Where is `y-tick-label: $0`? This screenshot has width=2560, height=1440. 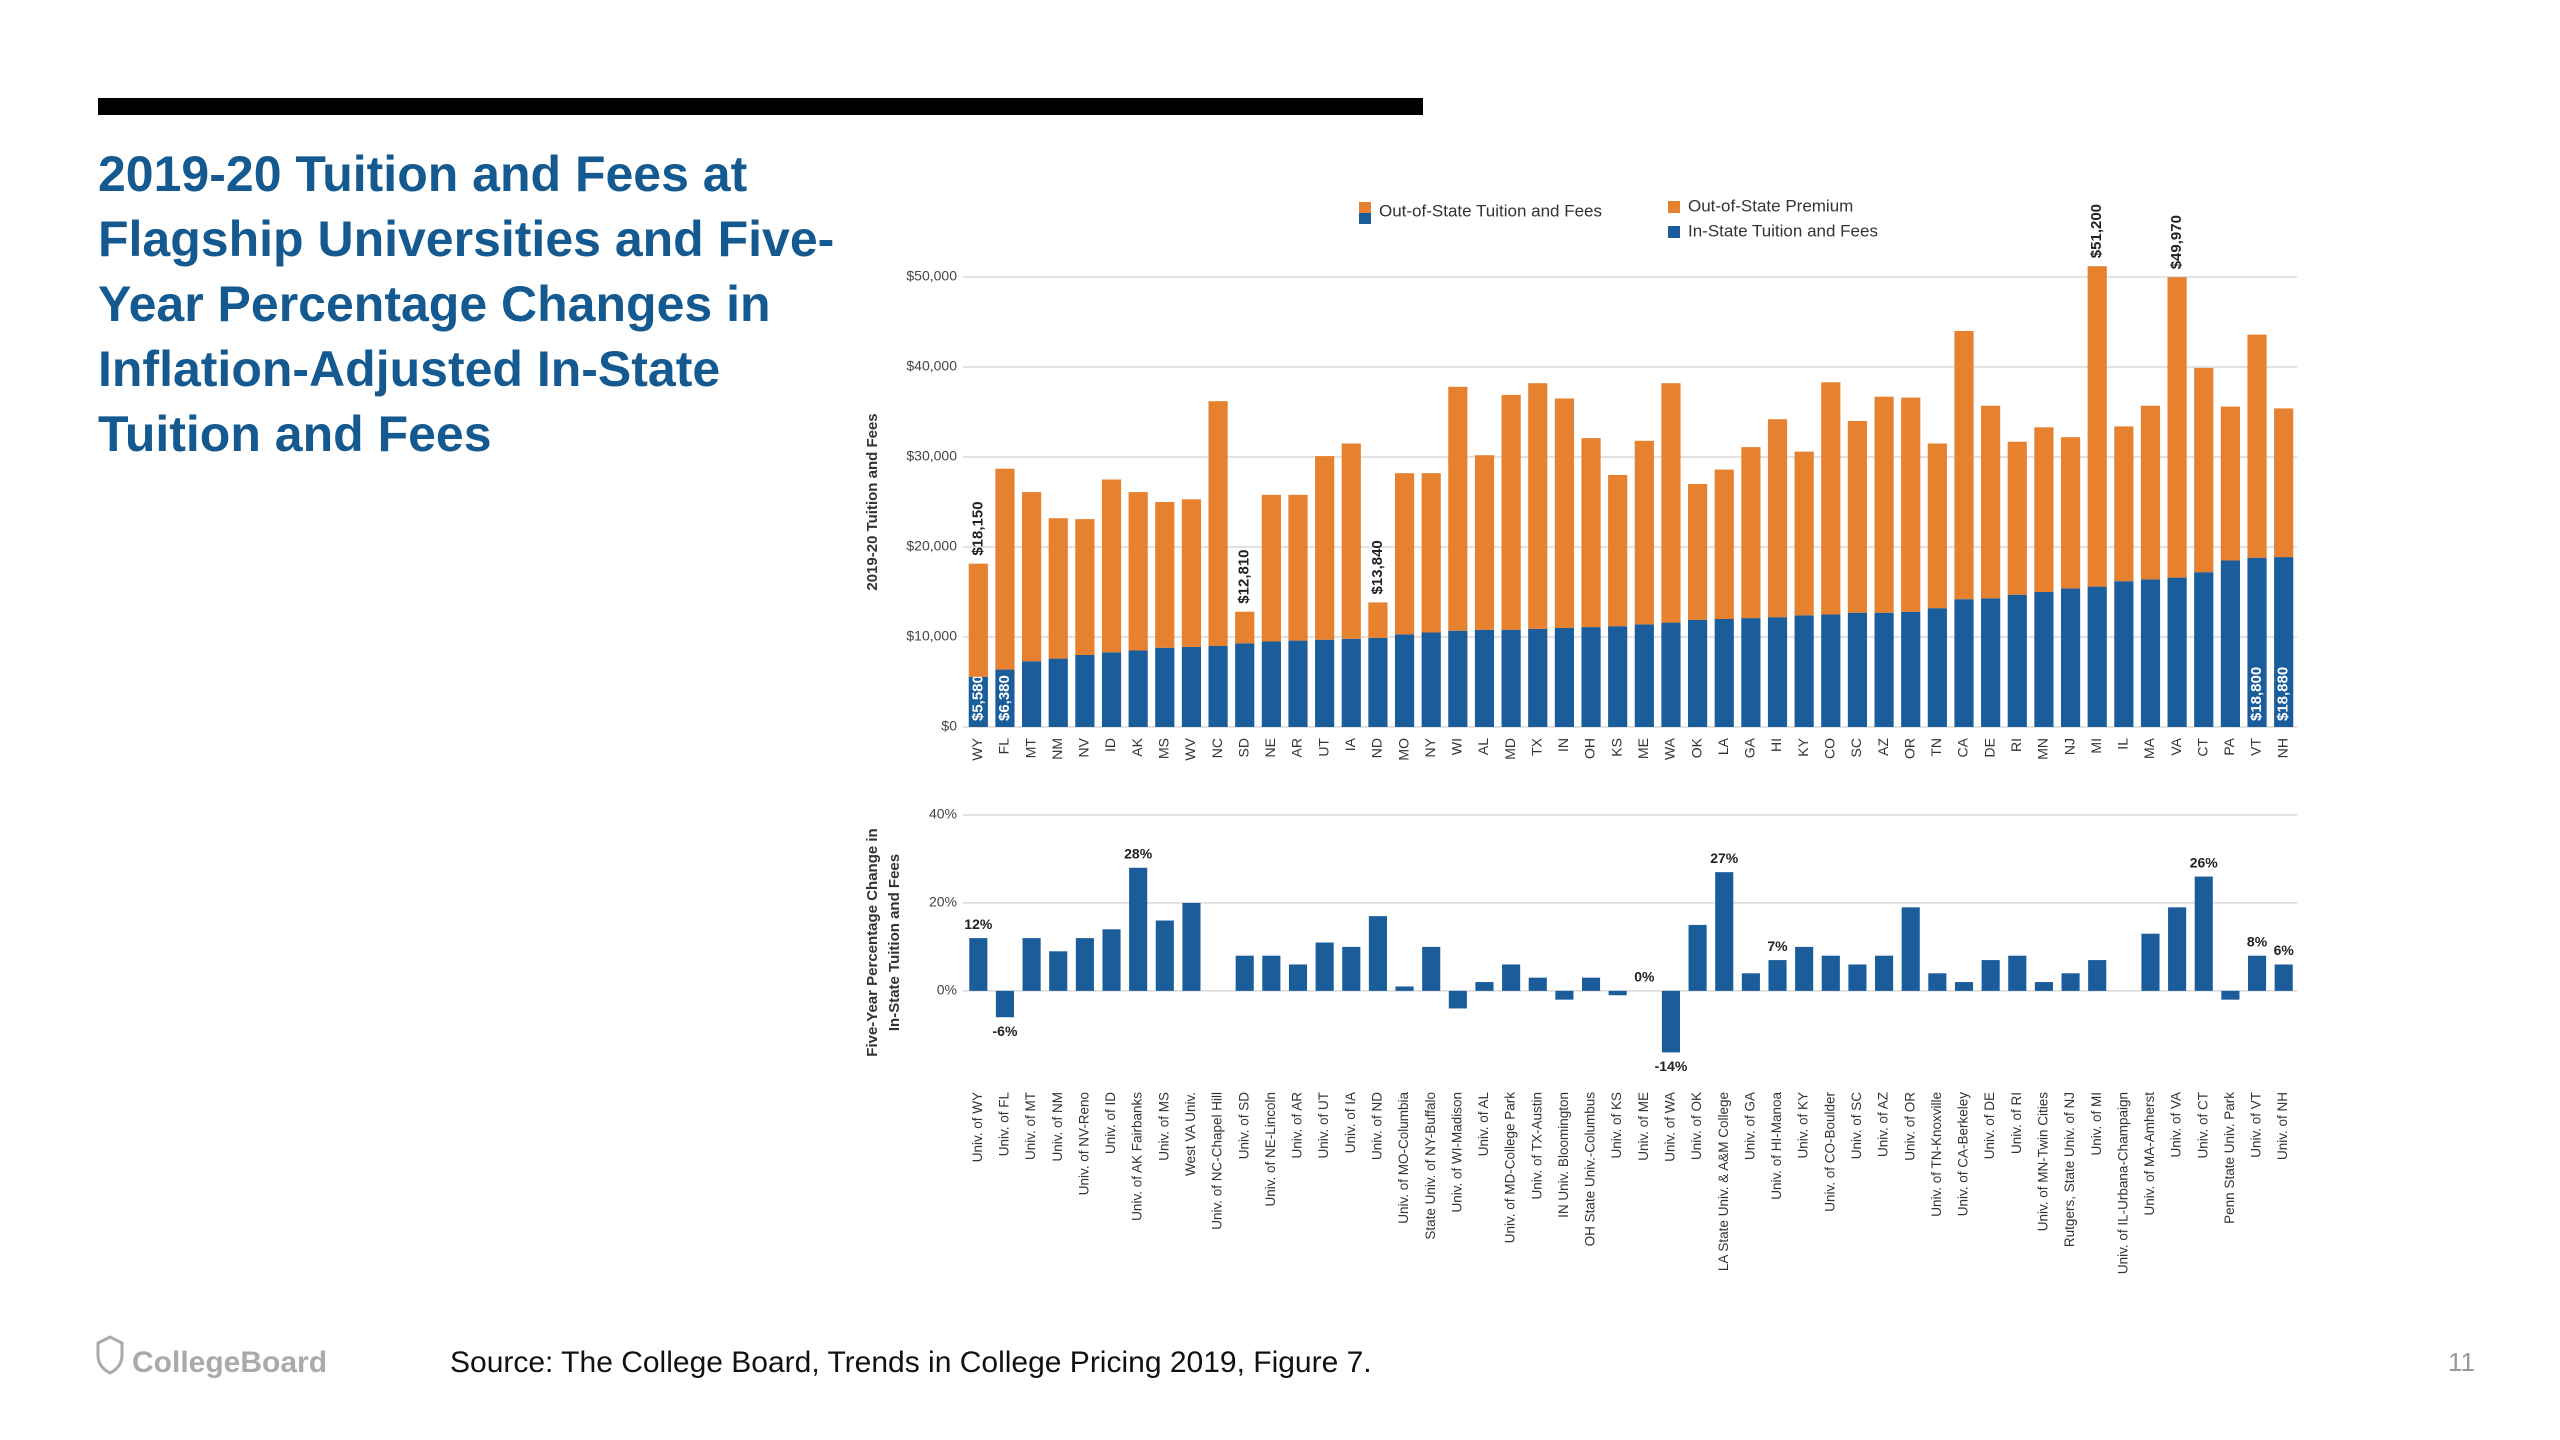
y-tick-label: $0 is located at coordinates (949, 726).